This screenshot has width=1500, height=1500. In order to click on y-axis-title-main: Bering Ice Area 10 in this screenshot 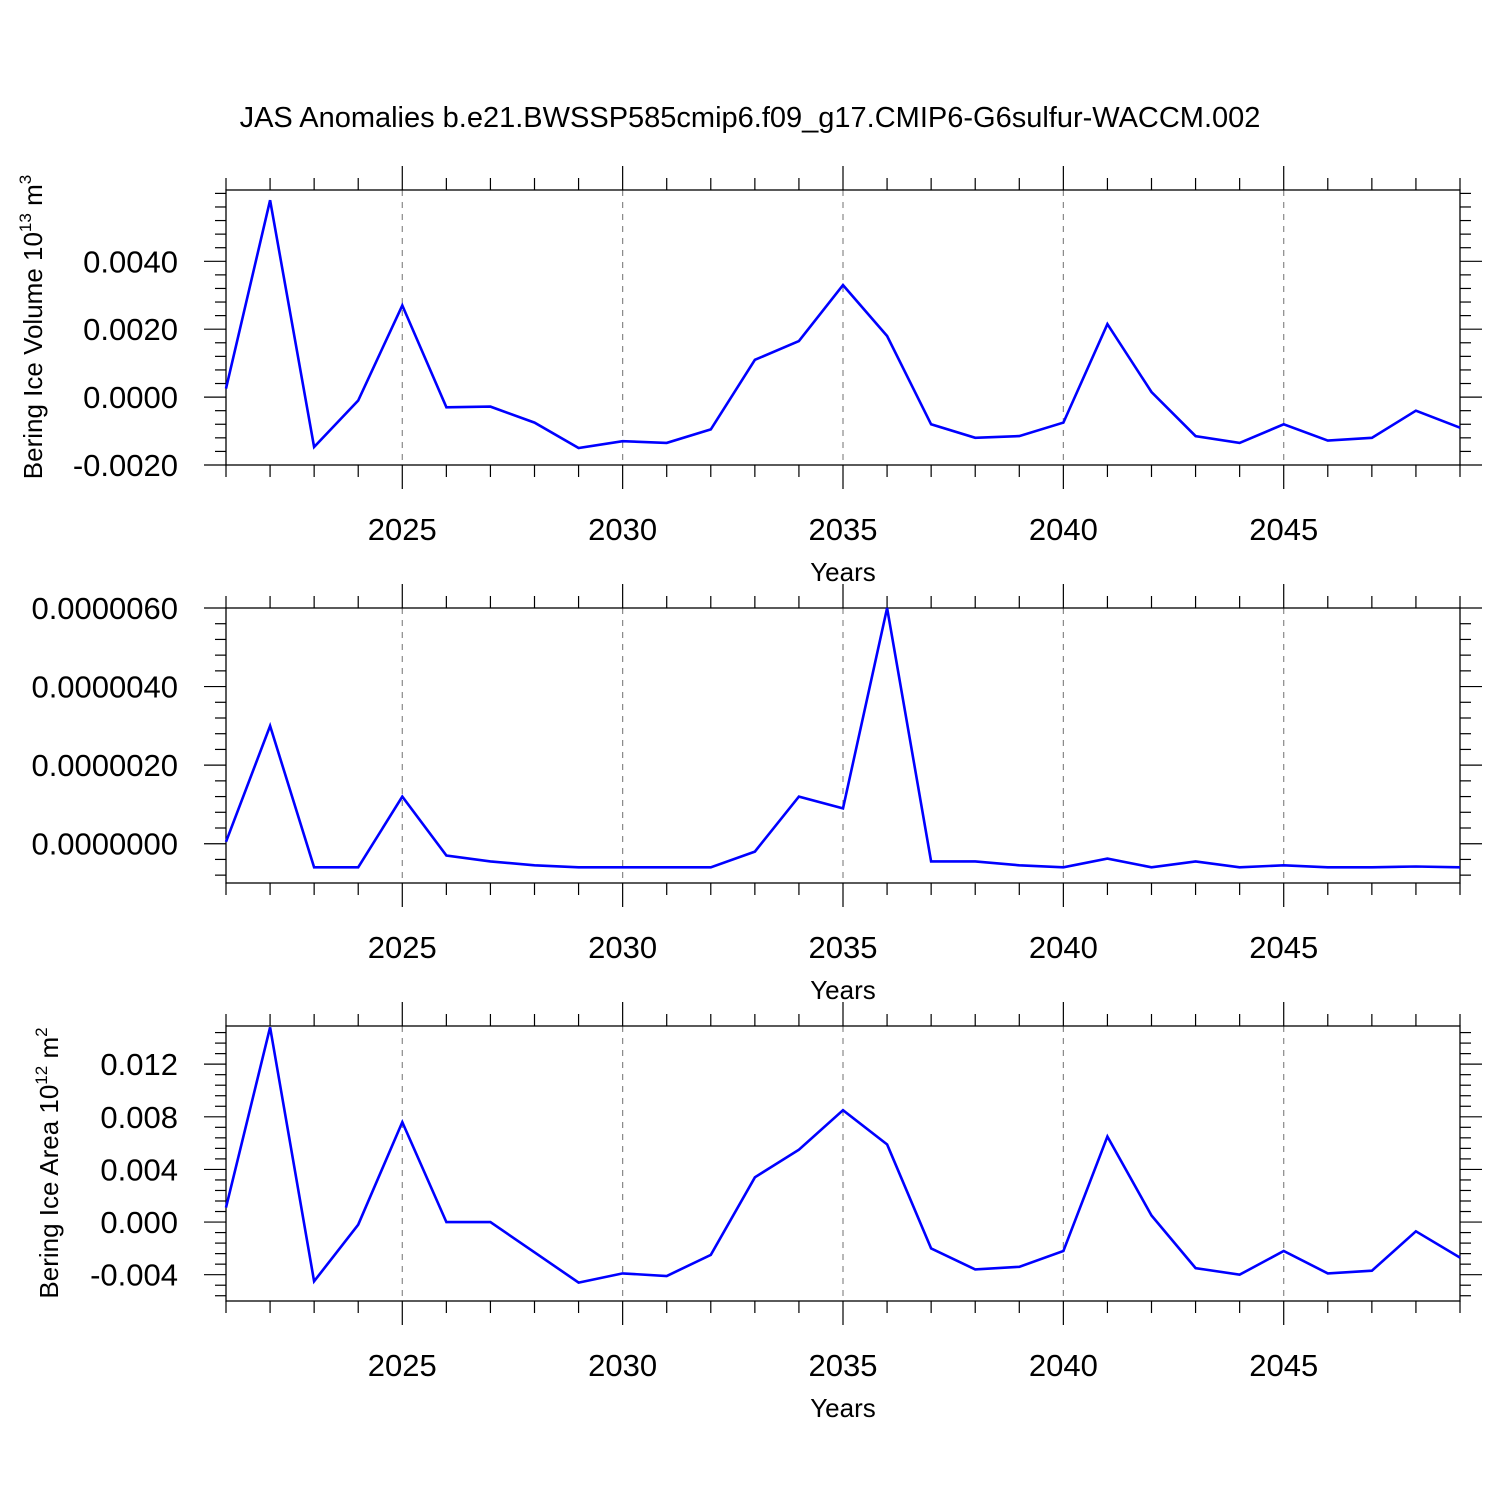, I will do `click(49, 1192)`.